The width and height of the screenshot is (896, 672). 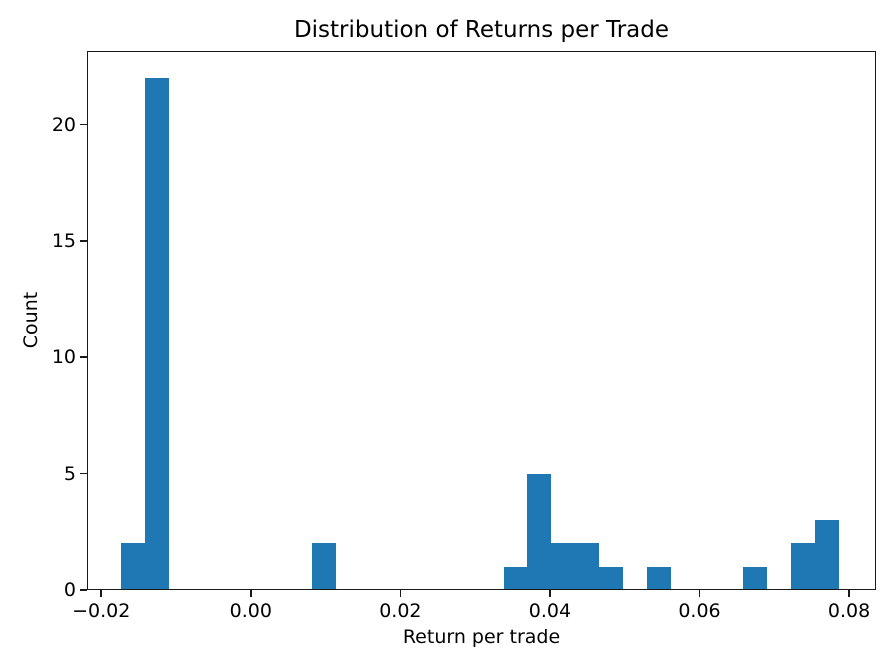 I want to click on x-tick-label: 0.04, so click(x=550, y=611).